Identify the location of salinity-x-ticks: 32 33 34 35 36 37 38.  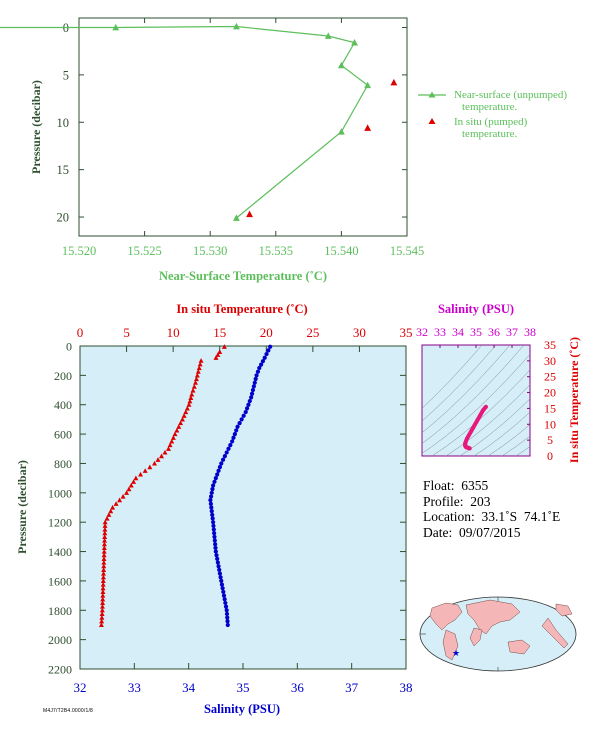
(243, 679).